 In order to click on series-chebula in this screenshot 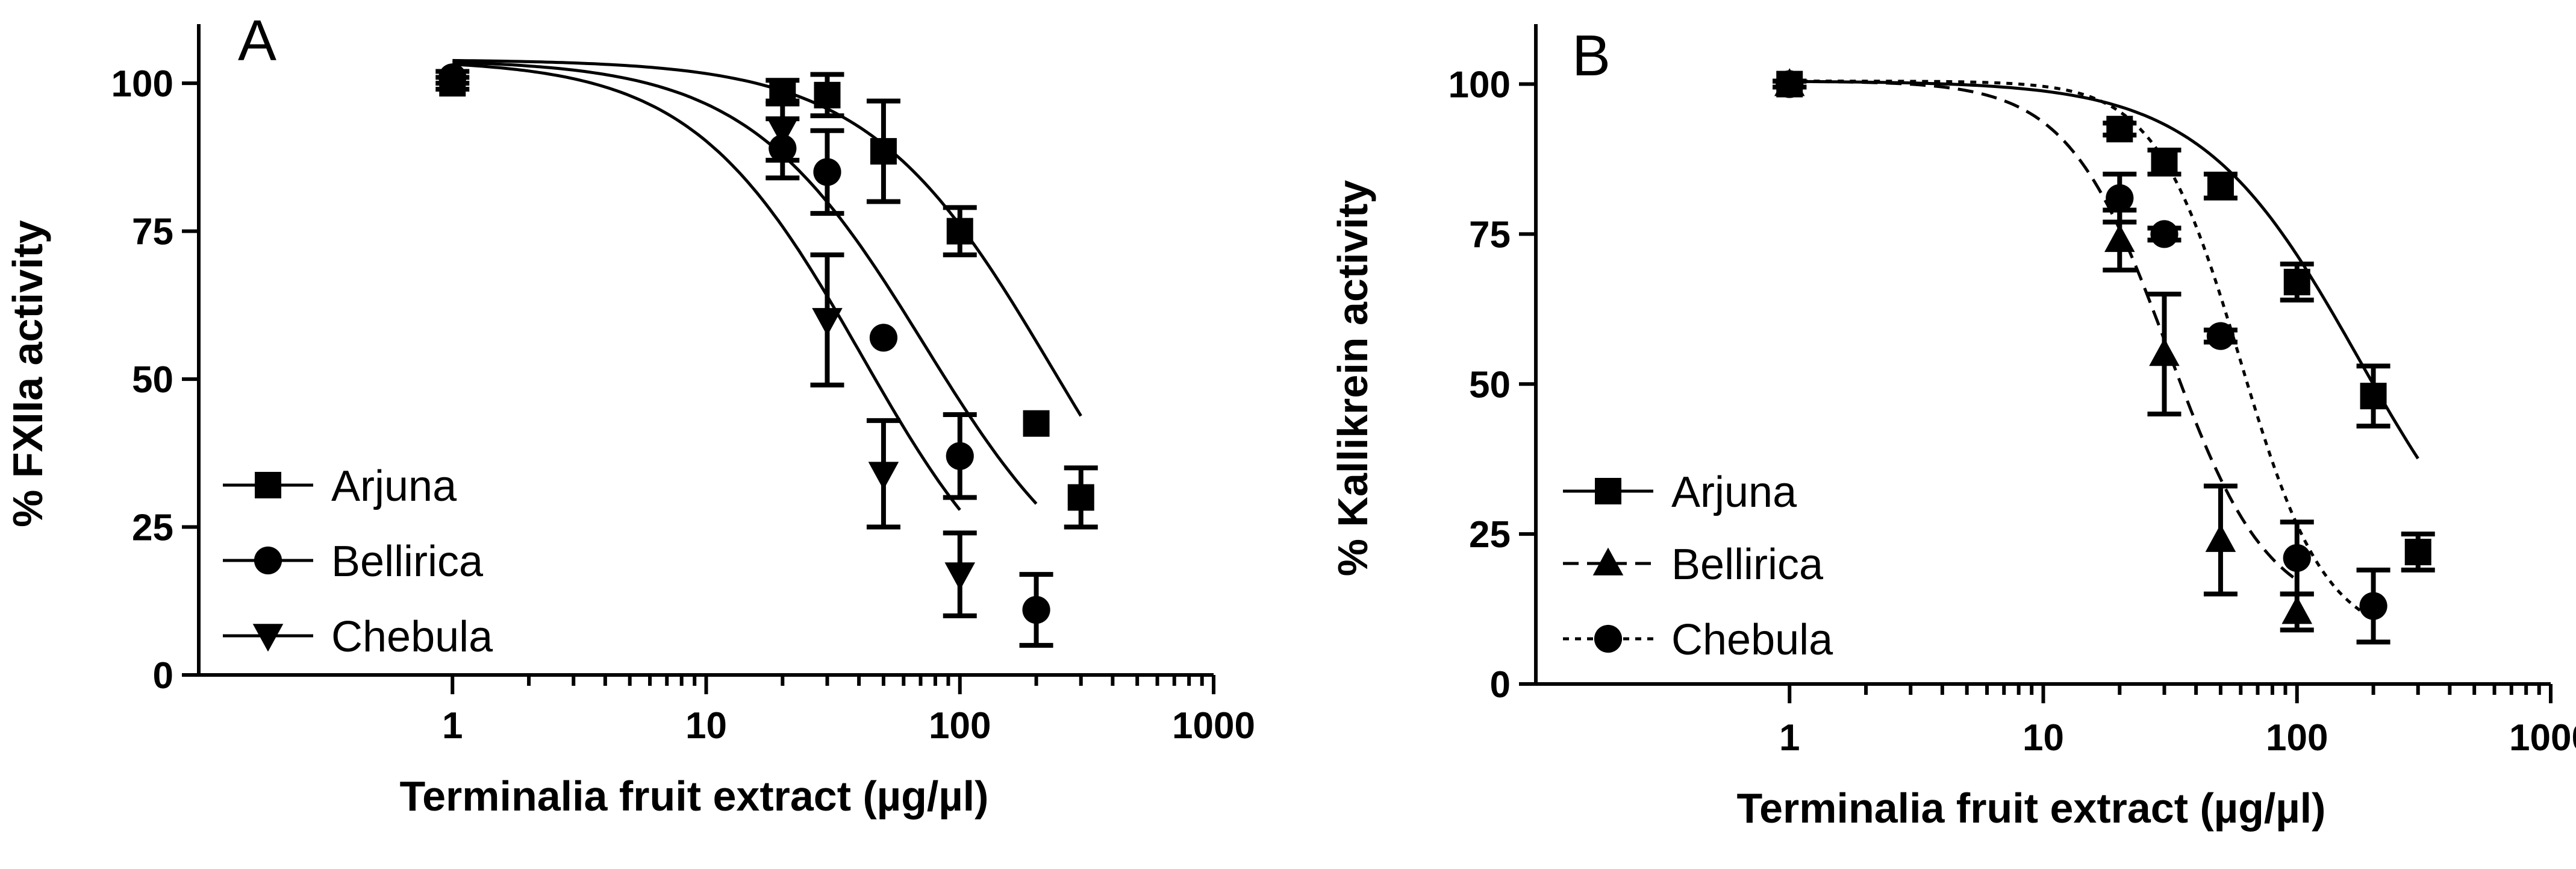, I will do `click(714, 340)`.